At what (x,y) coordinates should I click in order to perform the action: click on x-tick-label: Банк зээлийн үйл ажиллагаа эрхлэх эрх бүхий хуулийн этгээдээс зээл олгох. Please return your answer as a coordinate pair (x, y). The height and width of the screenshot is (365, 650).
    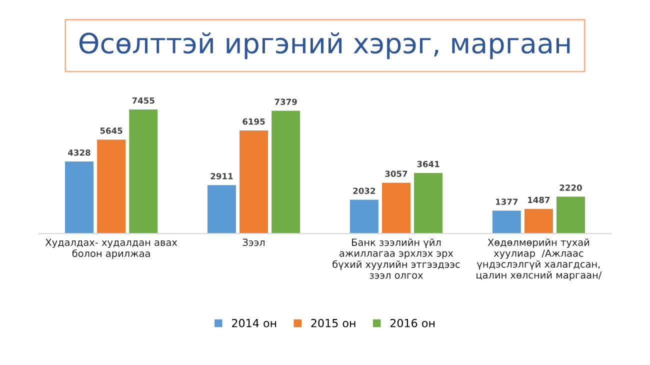
    Looking at the image, I should click on (396, 258).